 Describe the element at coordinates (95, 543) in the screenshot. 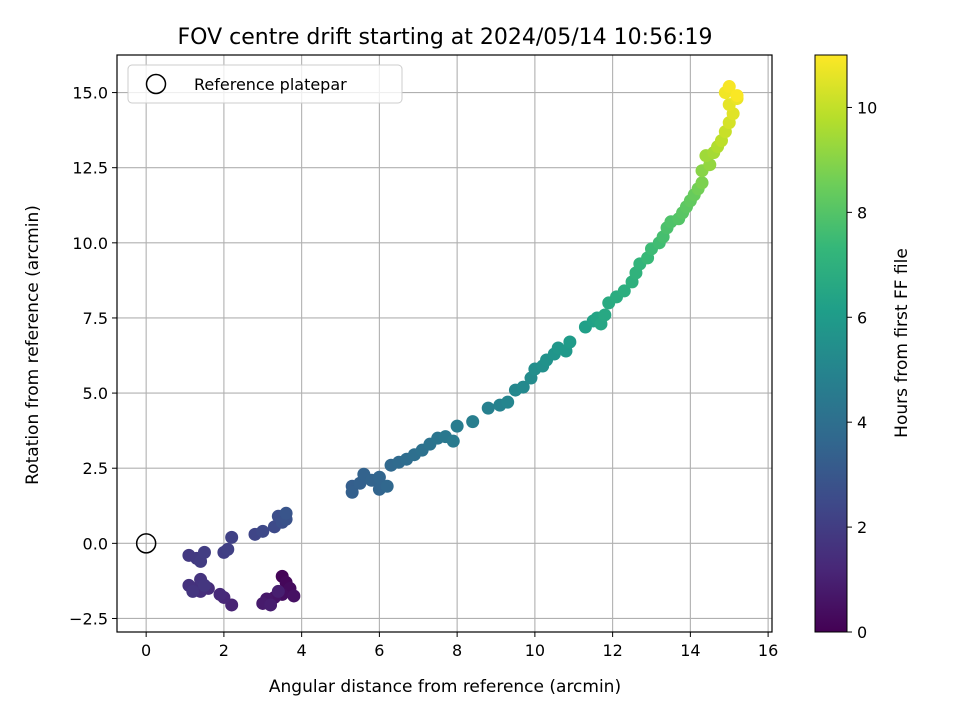

I see `y-tick-label: 0.0` at that location.